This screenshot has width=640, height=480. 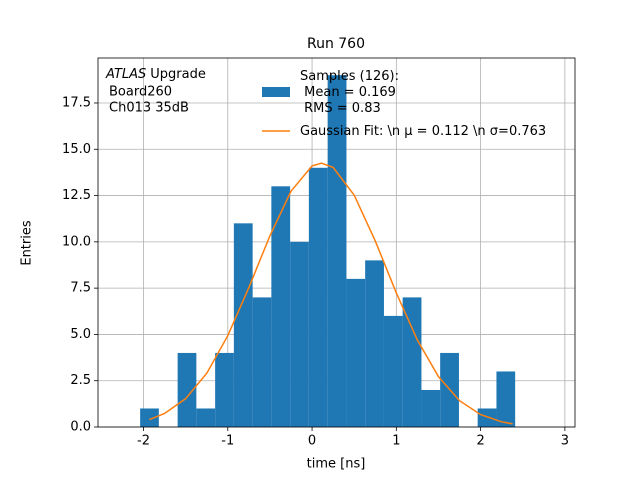 What do you see at coordinates (178, 74) in the screenshot?
I see `annotation-text: Upgrade` at bounding box center [178, 74].